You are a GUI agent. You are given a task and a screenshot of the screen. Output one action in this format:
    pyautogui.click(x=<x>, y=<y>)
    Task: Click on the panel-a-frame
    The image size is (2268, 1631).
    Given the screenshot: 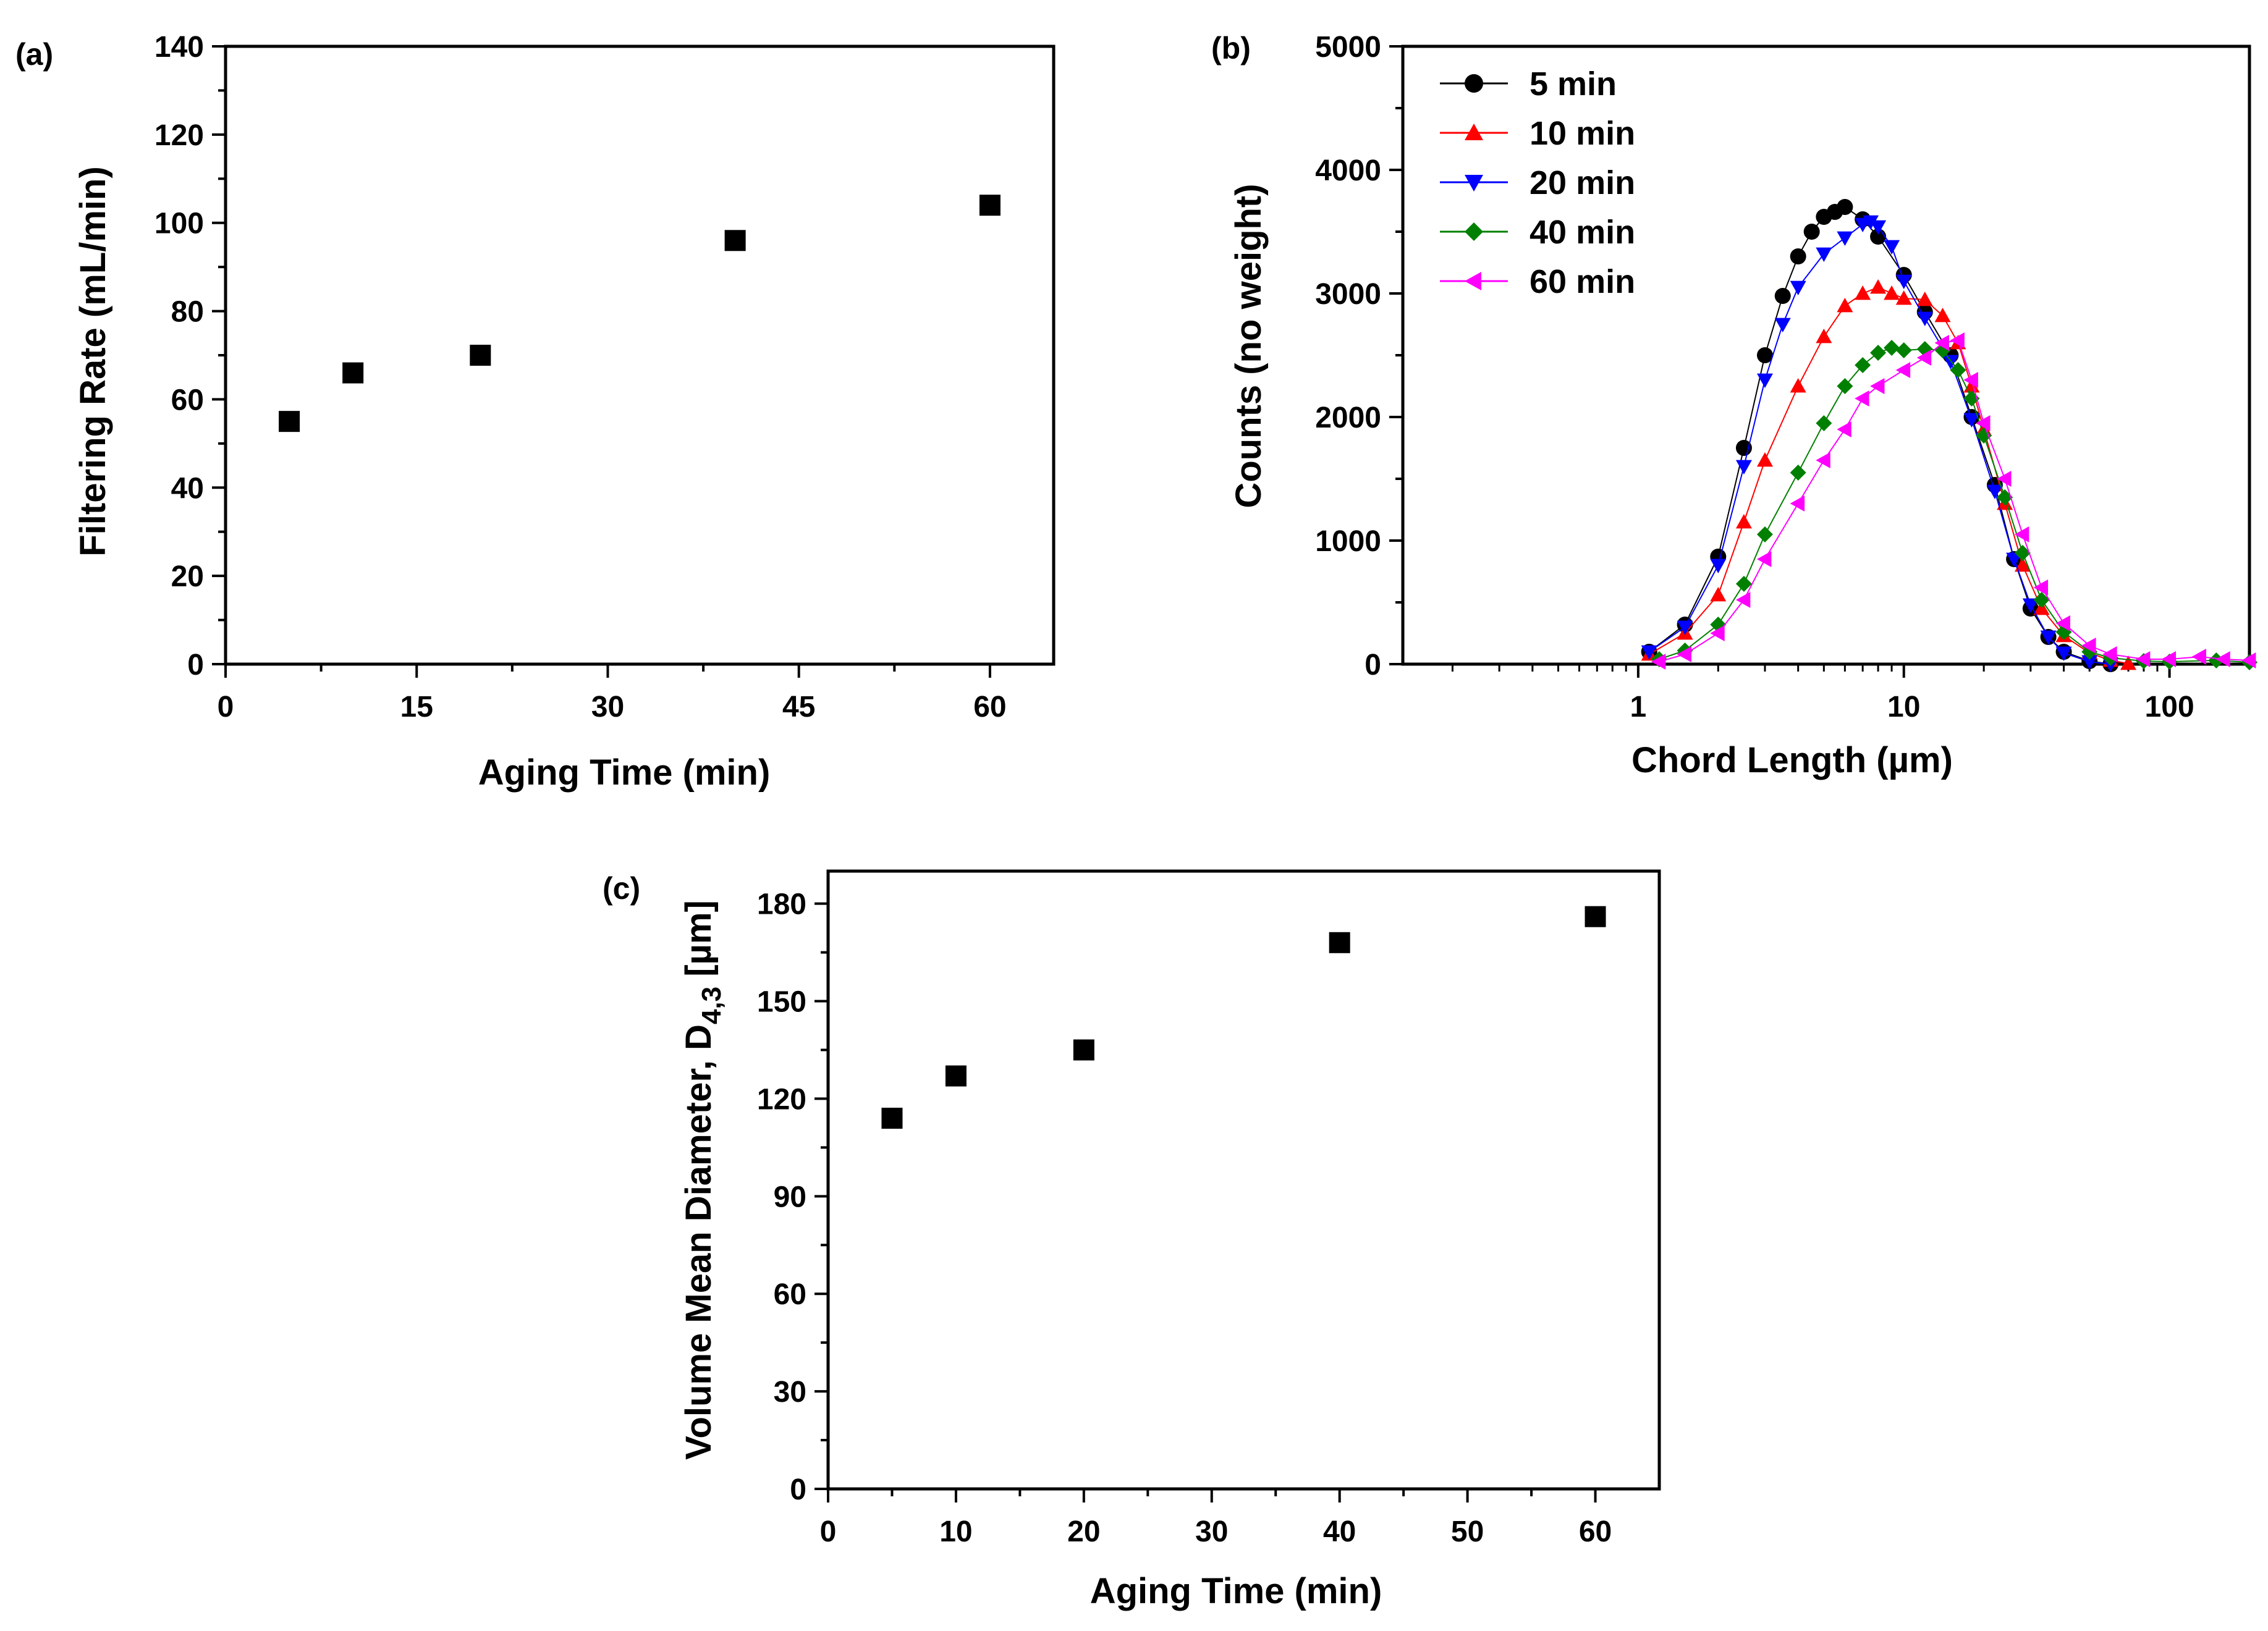 What is the action you would take?
    pyautogui.click(x=640, y=355)
    